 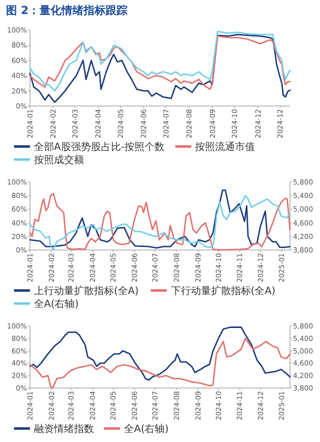 What do you see at coordinates (223, 291) in the screenshot?
I see `legend-label: 下行动量扩散指标(全A)` at bounding box center [223, 291].